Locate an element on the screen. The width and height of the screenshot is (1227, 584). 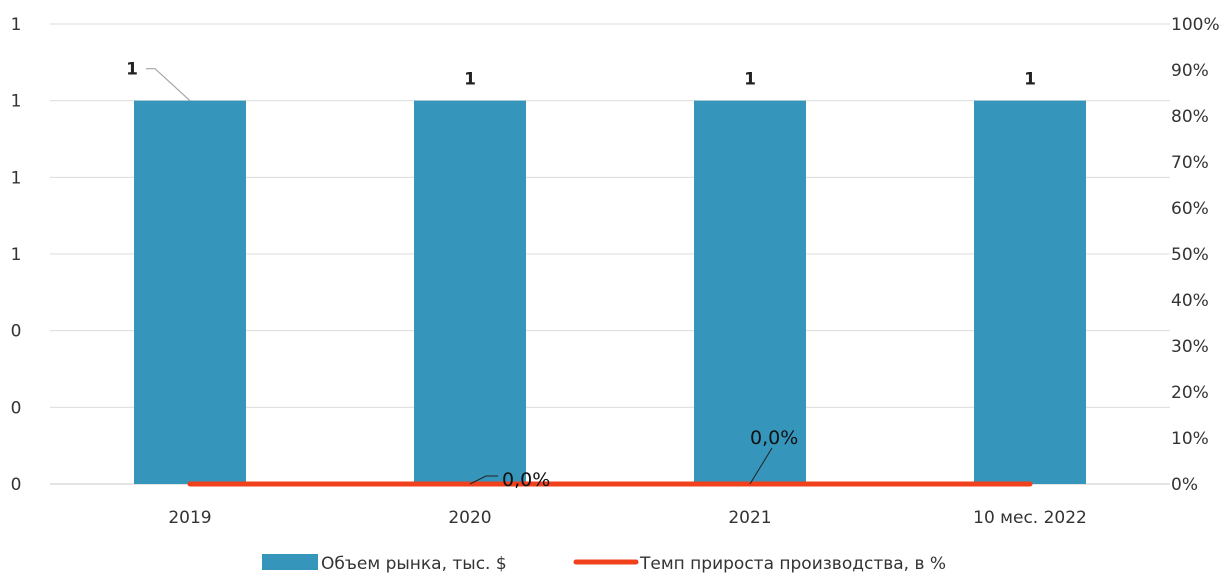
y-right-tick-label: 80% is located at coordinates (1190, 117).